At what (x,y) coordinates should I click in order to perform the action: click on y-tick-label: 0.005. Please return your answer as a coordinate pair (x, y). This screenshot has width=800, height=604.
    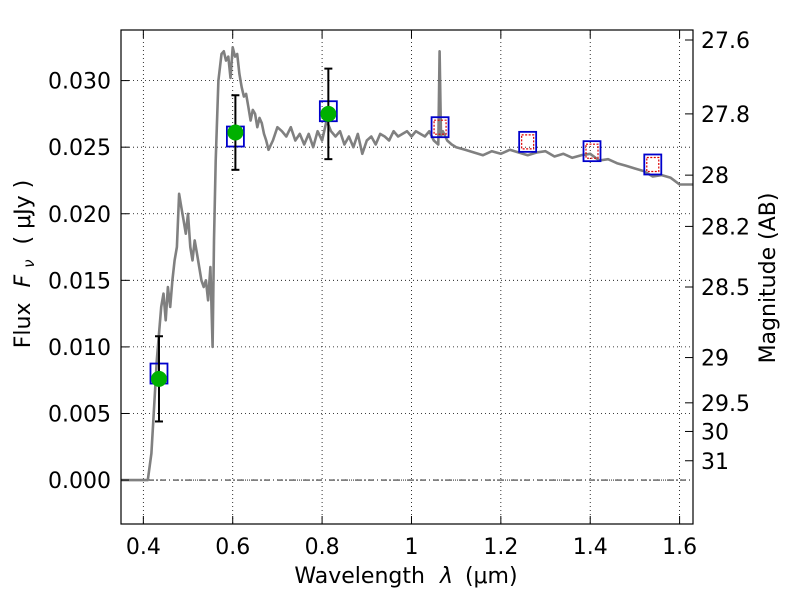
    Looking at the image, I should click on (79, 414).